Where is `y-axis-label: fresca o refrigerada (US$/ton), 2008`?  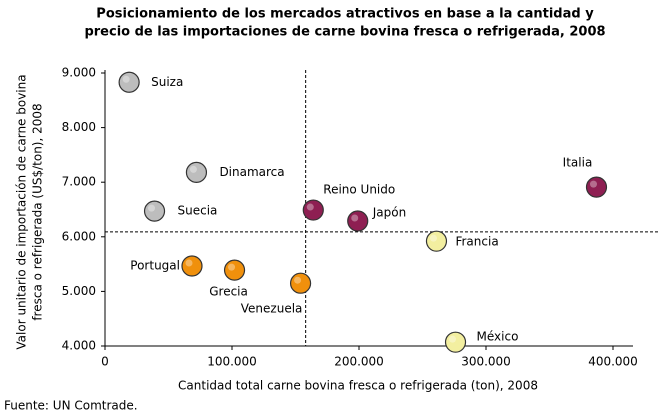 y-axis-label: fresca o refrigerada (US$/ton), 2008 is located at coordinates (38, 211).